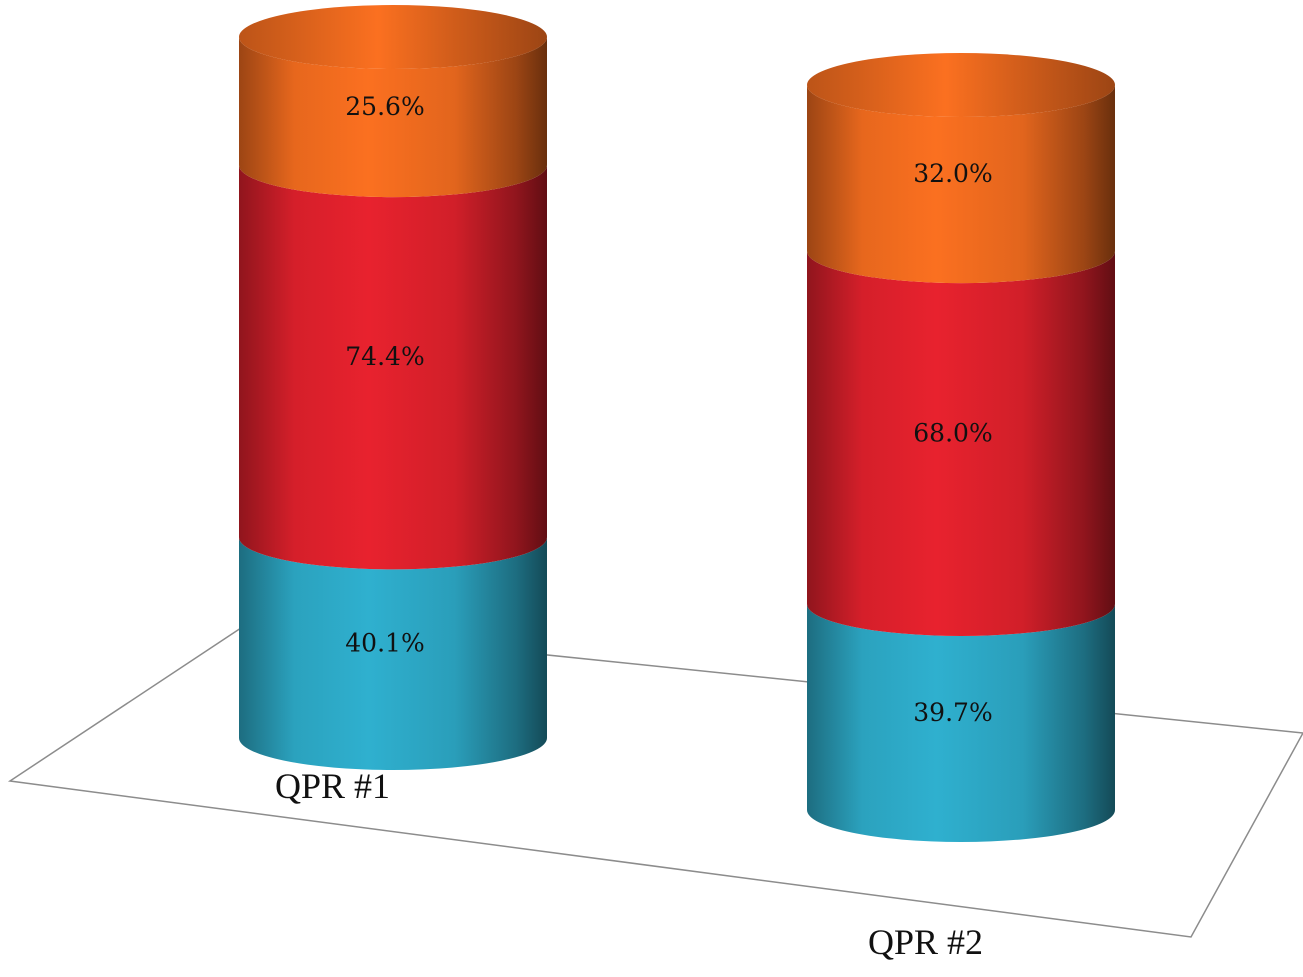 This screenshot has width=1303, height=977. I want to click on data-label: 32.0%, so click(952, 173).